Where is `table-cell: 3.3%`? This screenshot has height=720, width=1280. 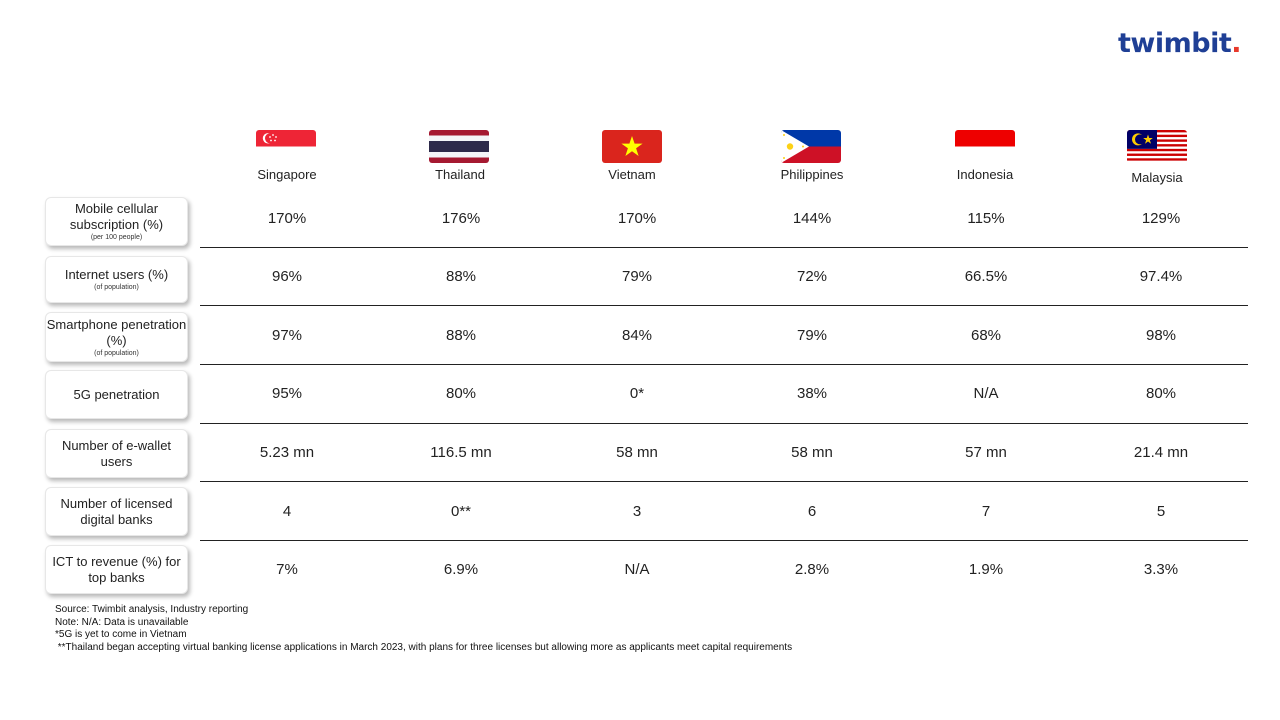 table-cell: 3.3% is located at coordinates (1161, 569).